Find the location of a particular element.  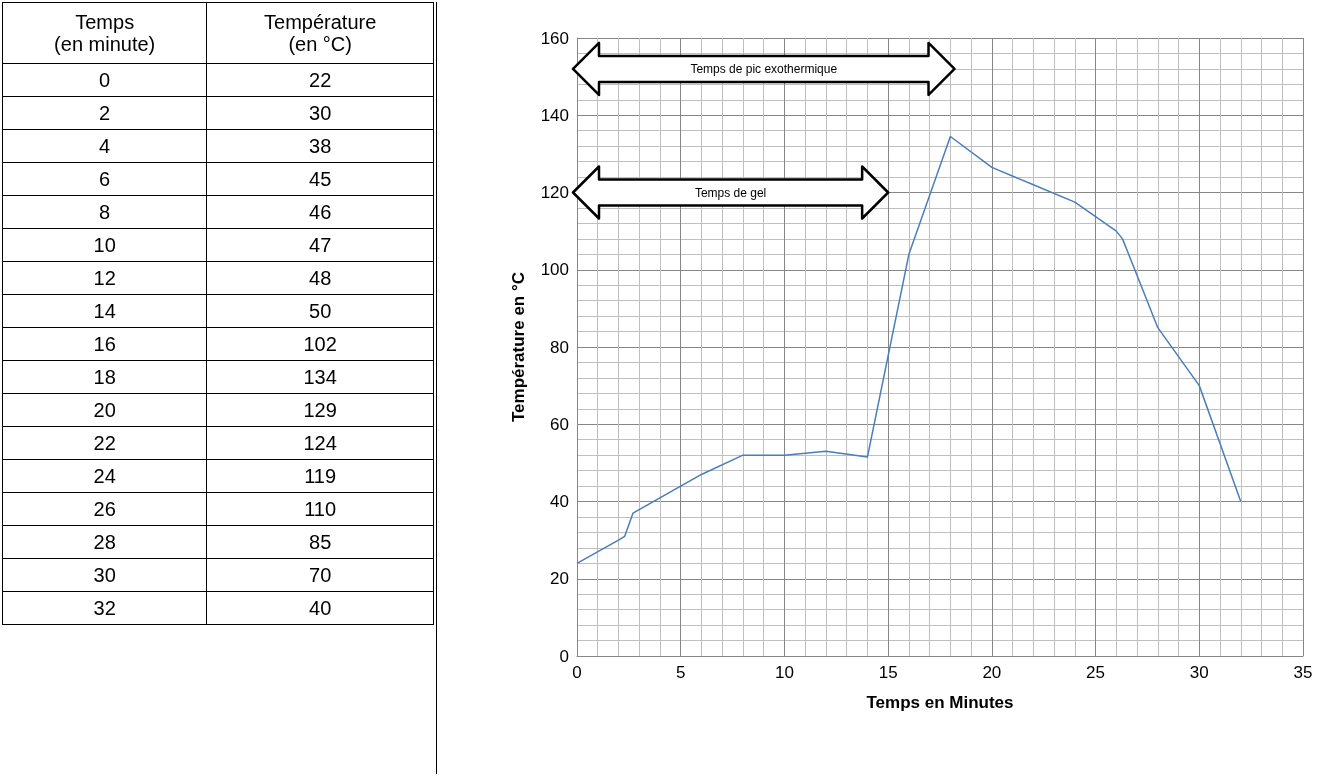

y-tick-label: 30 is located at coordinates (104, 575).